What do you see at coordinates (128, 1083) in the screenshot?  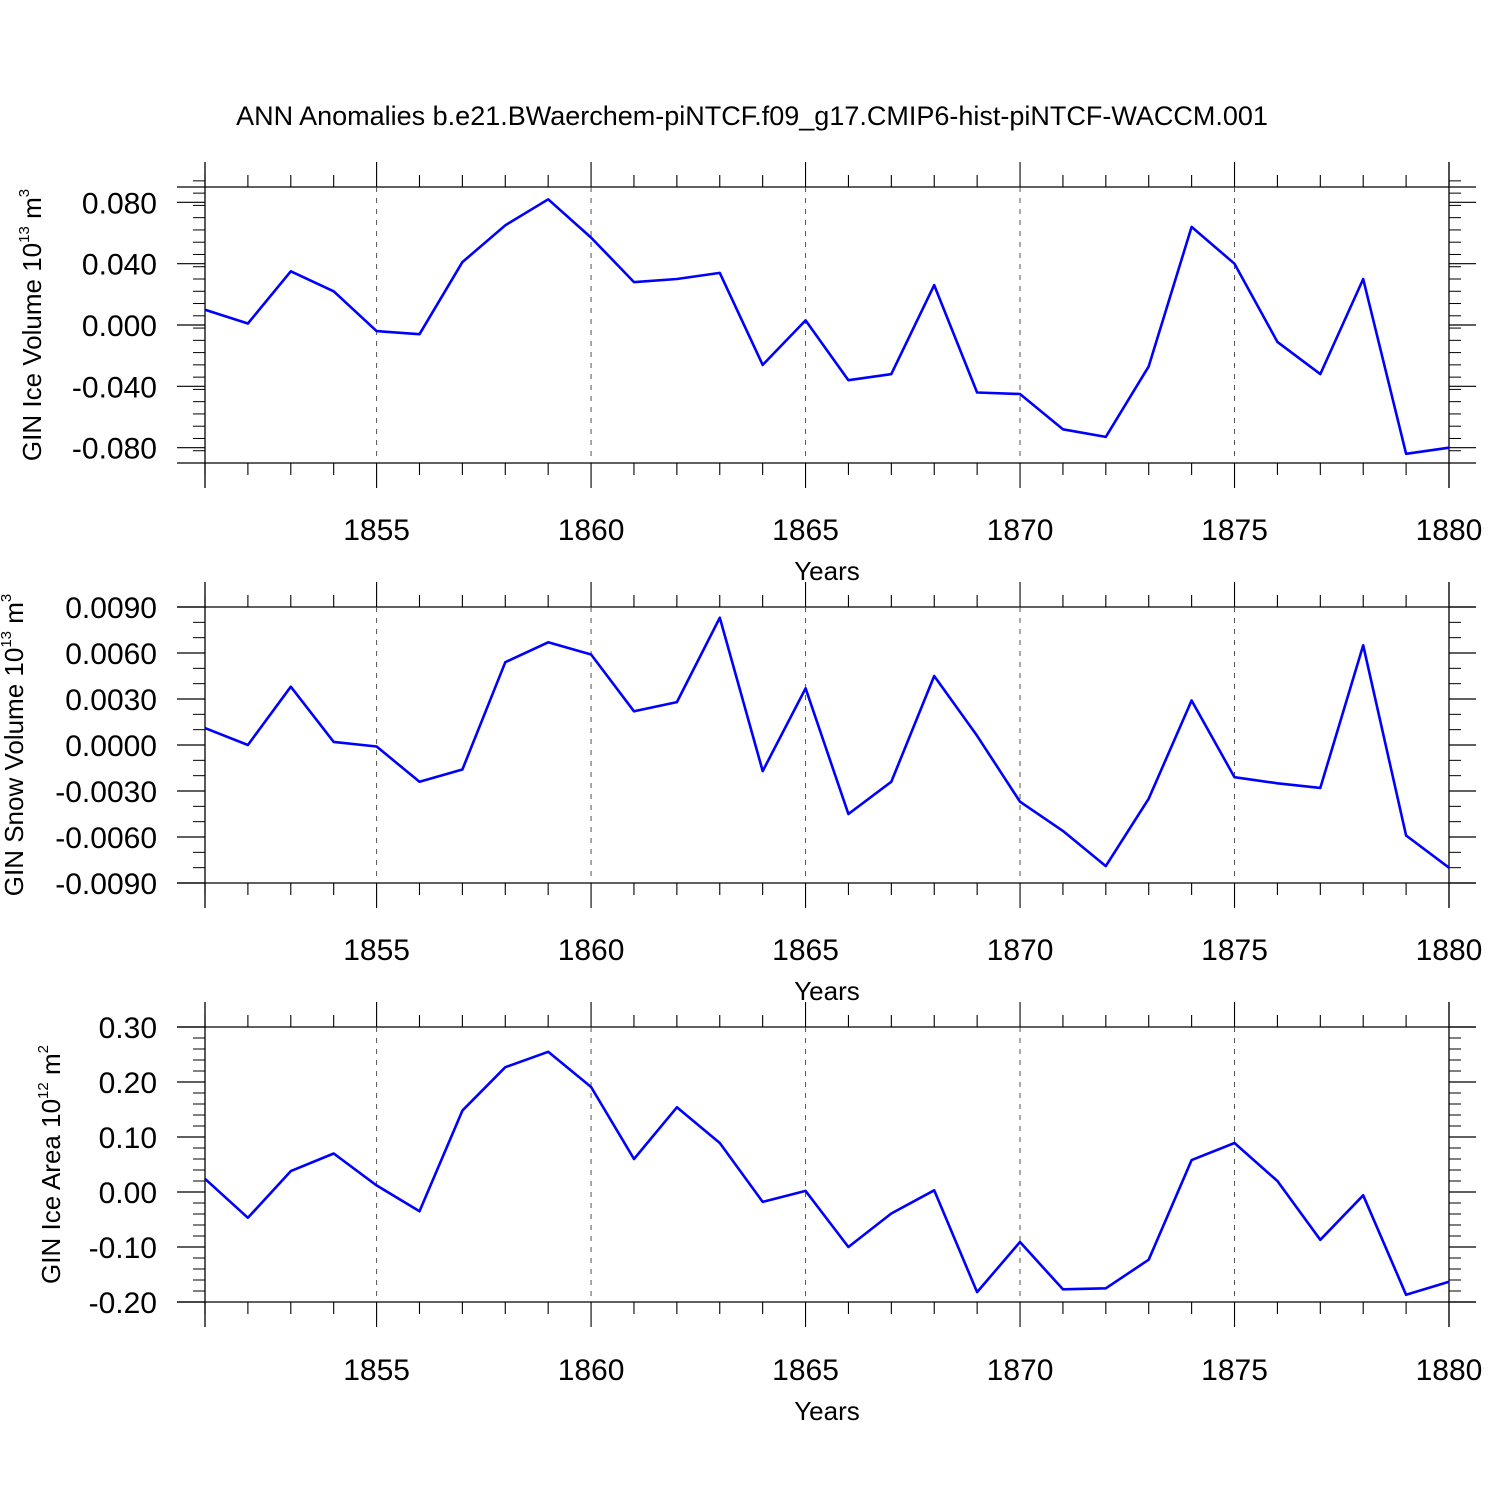 I see `y-tick-label: 0.20` at bounding box center [128, 1083].